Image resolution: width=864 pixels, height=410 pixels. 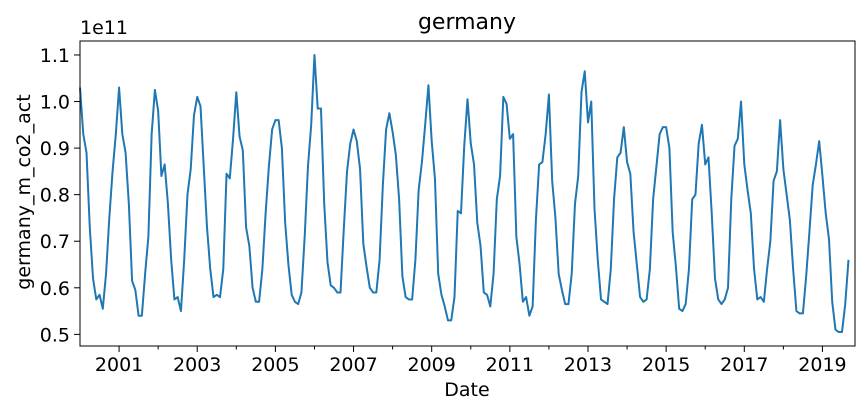 What do you see at coordinates (353, 365) in the screenshot?
I see `x-tick-label: 2007` at bounding box center [353, 365].